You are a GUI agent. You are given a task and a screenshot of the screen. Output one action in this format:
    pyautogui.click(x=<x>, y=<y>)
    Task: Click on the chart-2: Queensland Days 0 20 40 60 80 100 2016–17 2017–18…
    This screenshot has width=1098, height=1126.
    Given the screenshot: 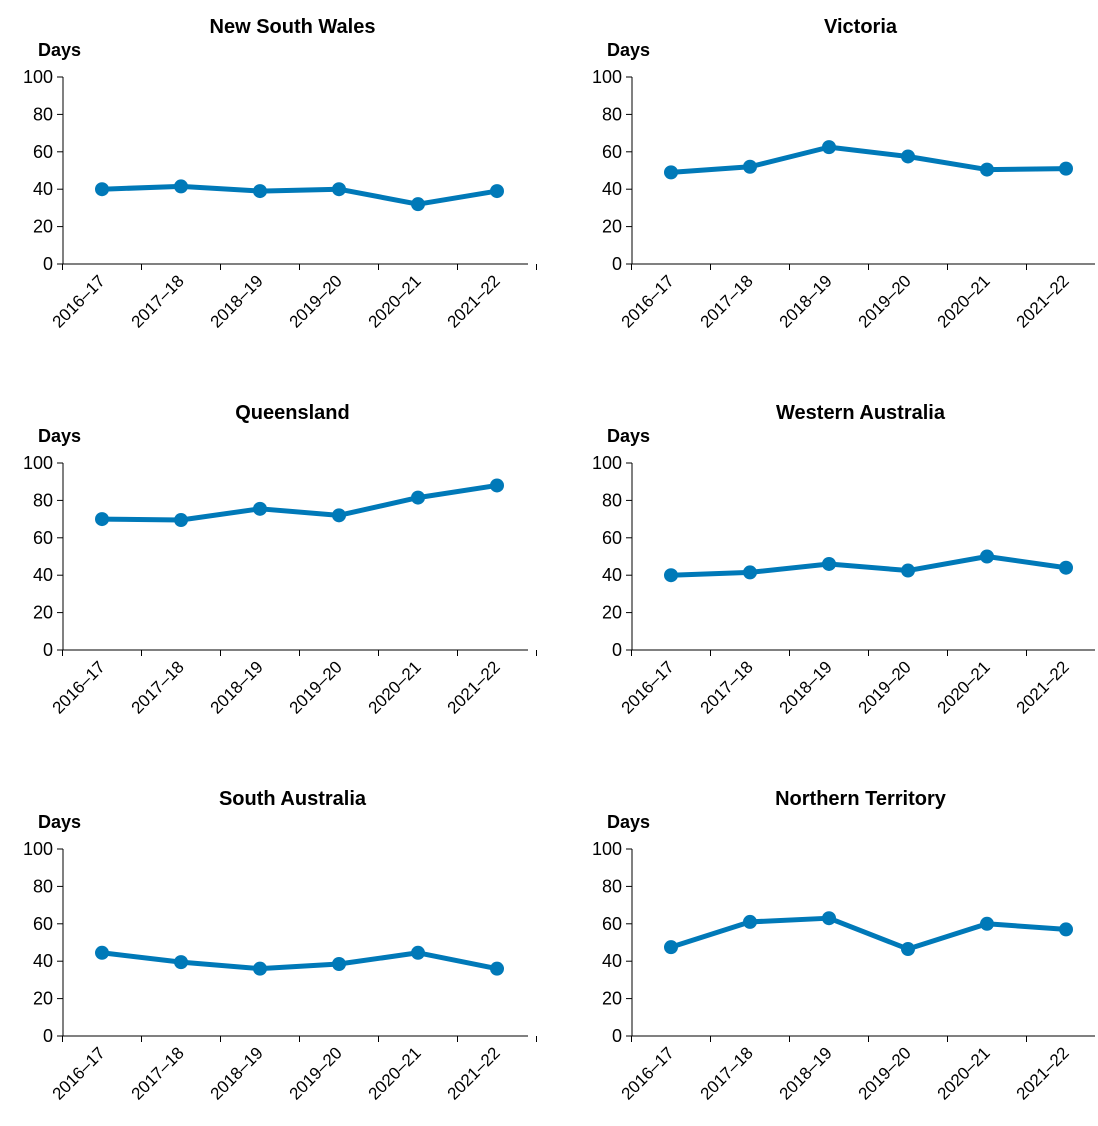 What is the action you would take?
    pyautogui.click(x=280, y=560)
    